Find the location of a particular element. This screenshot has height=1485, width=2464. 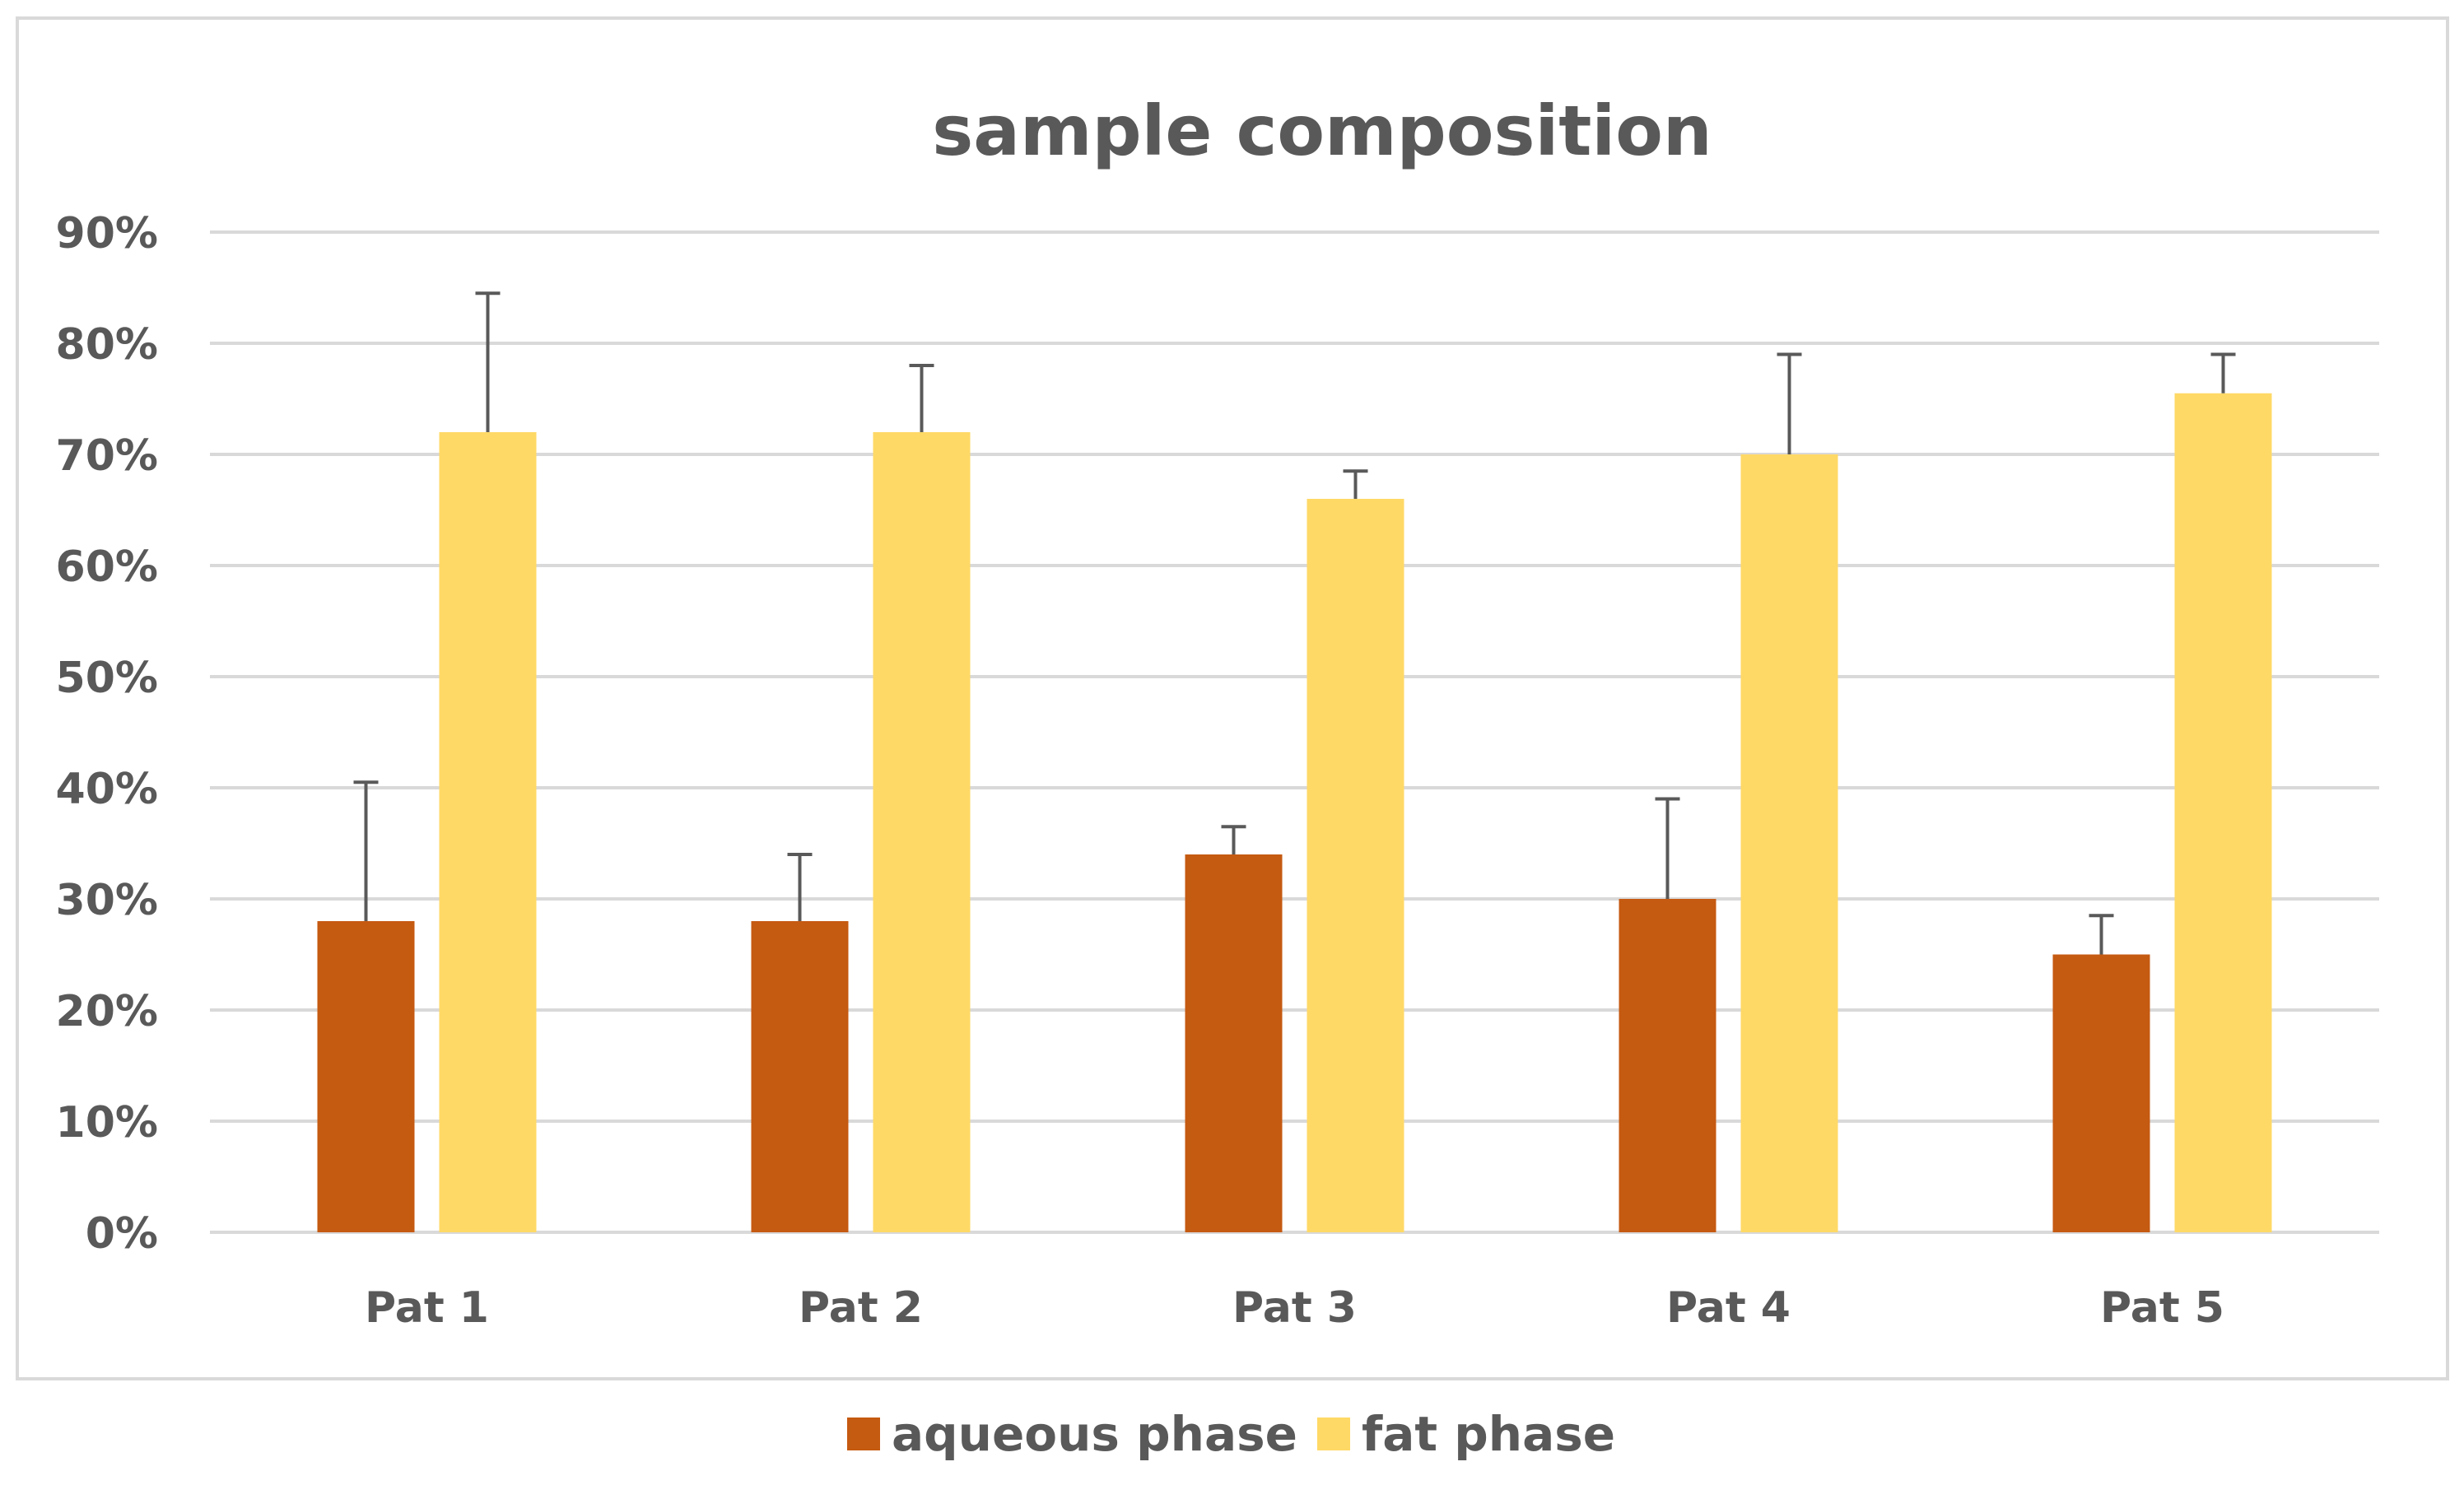

legend: aqueous phase fat phase is located at coordinates (1231, 1434).